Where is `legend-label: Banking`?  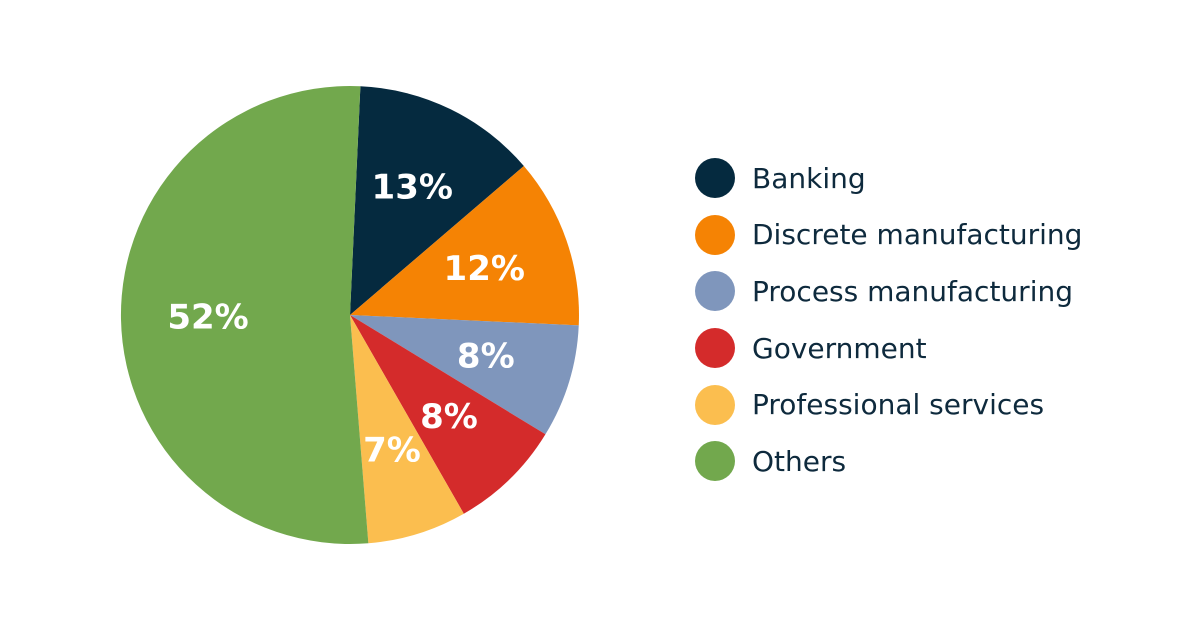
legend-label: Banking is located at coordinates (809, 178).